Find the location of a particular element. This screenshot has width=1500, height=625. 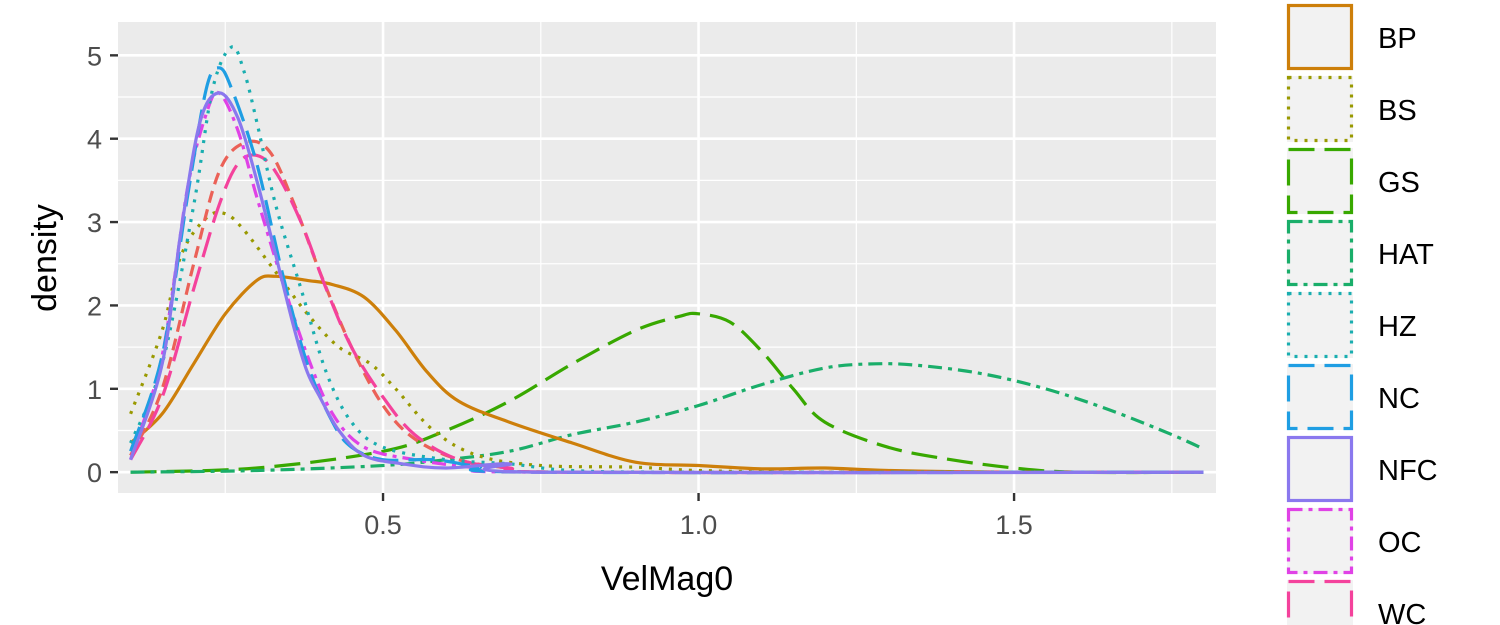

legend-key-hz is located at coordinates (1320, 325).